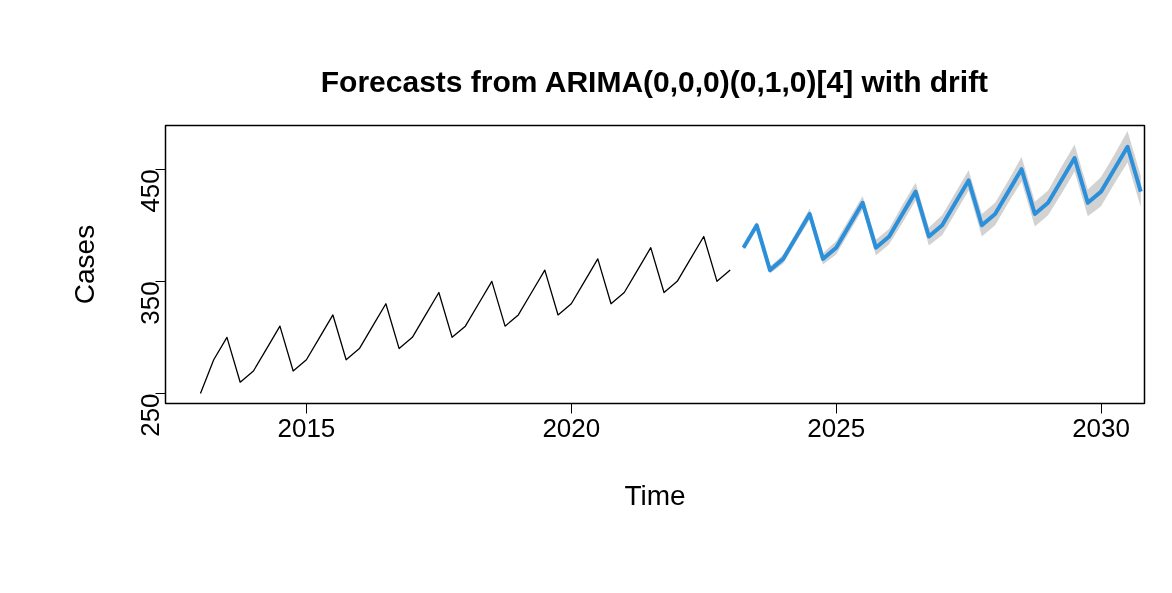 This screenshot has width=1172, height=593. What do you see at coordinates (150, 303) in the screenshot?
I see `y-tick-label: 350` at bounding box center [150, 303].